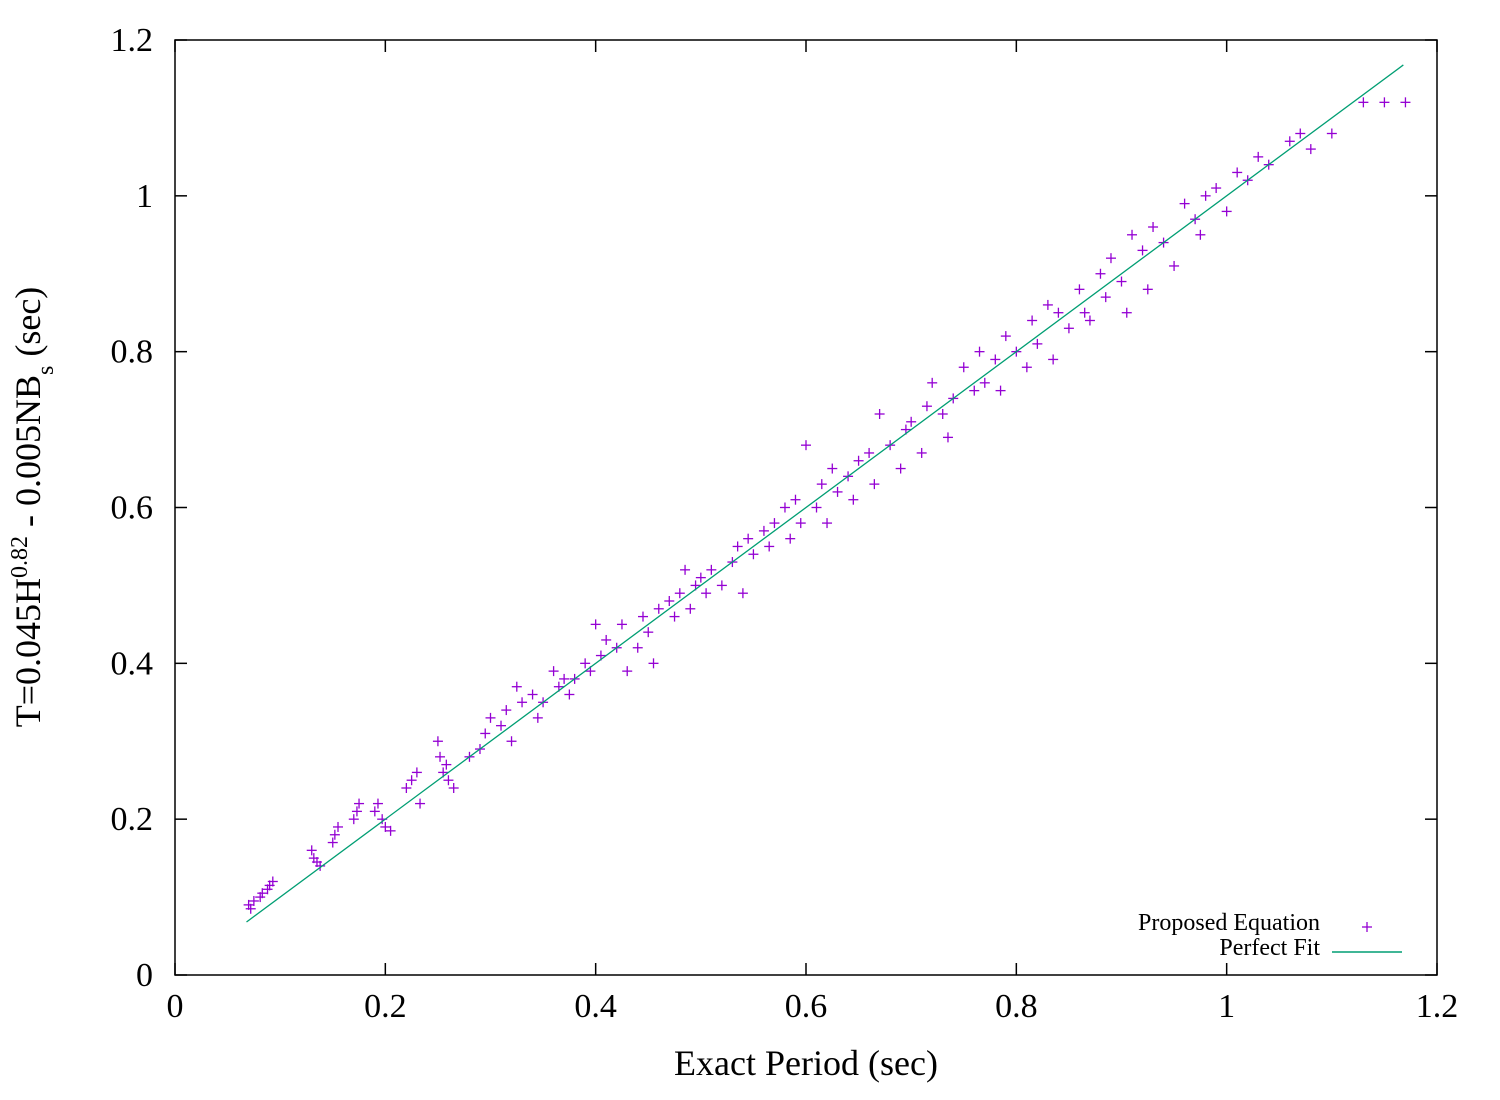 The height and width of the screenshot is (1100, 1500). I want to click on x-tick-label: 0.8, so click(1016, 1006).